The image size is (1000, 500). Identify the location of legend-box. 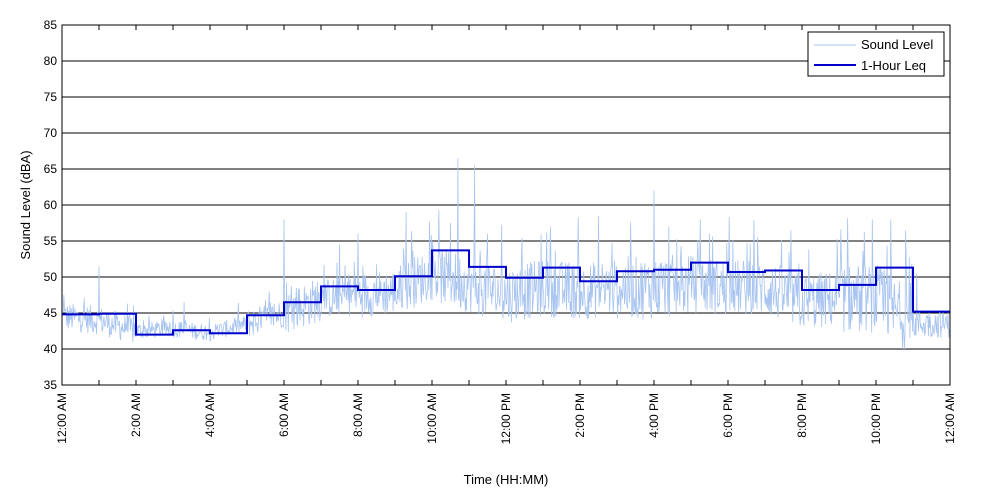
(876, 54).